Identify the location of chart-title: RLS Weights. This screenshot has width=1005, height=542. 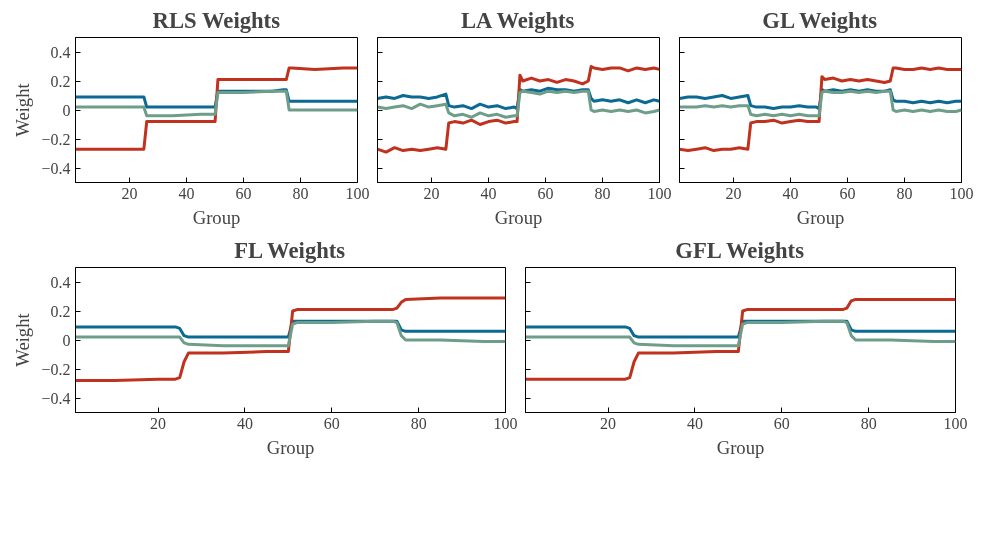
(216, 20).